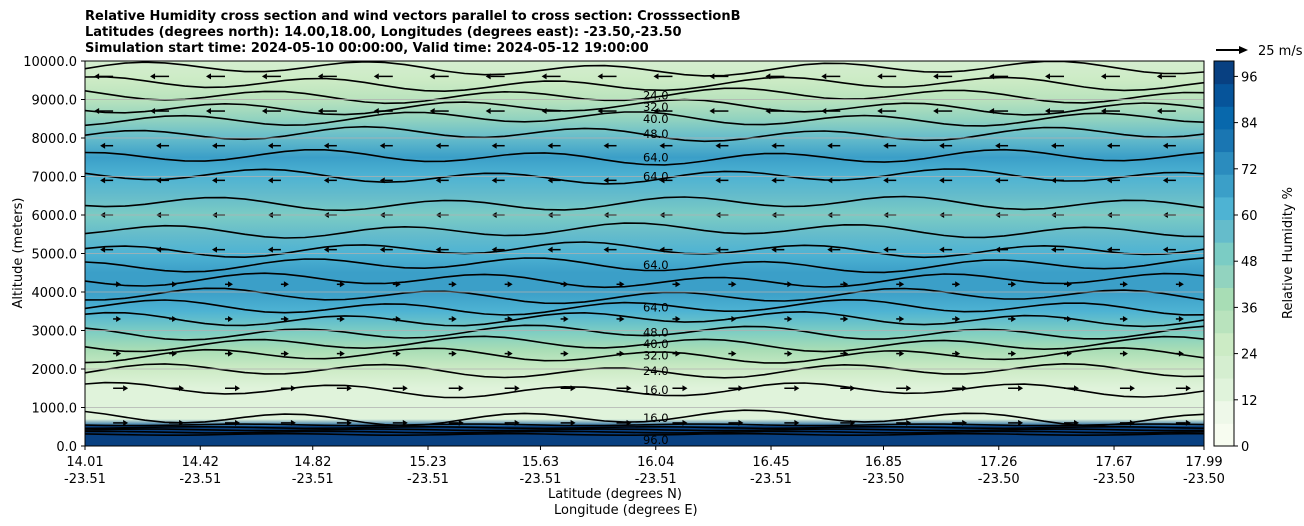 The height and width of the screenshot is (526, 1304). I want to click on y-tick-label: 9000.0, so click(55, 101).